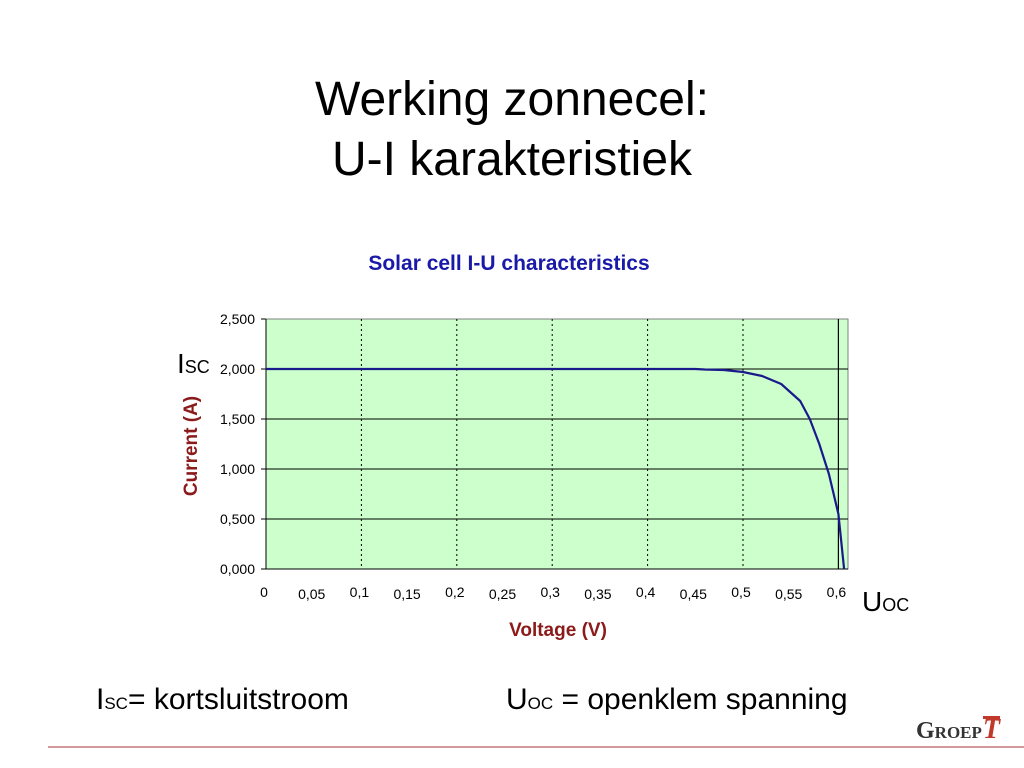  What do you see at coordinates (991, 729) in the screenshot?
I see `logo-t: T` at bounding box center [991, 729].